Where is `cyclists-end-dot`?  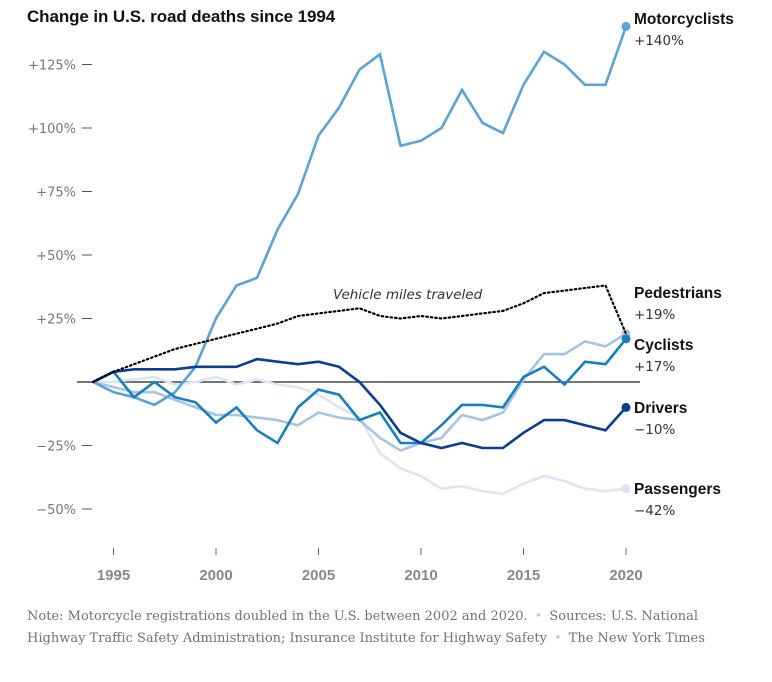
cyclists-end-dot is located at coordinates (626, 339).